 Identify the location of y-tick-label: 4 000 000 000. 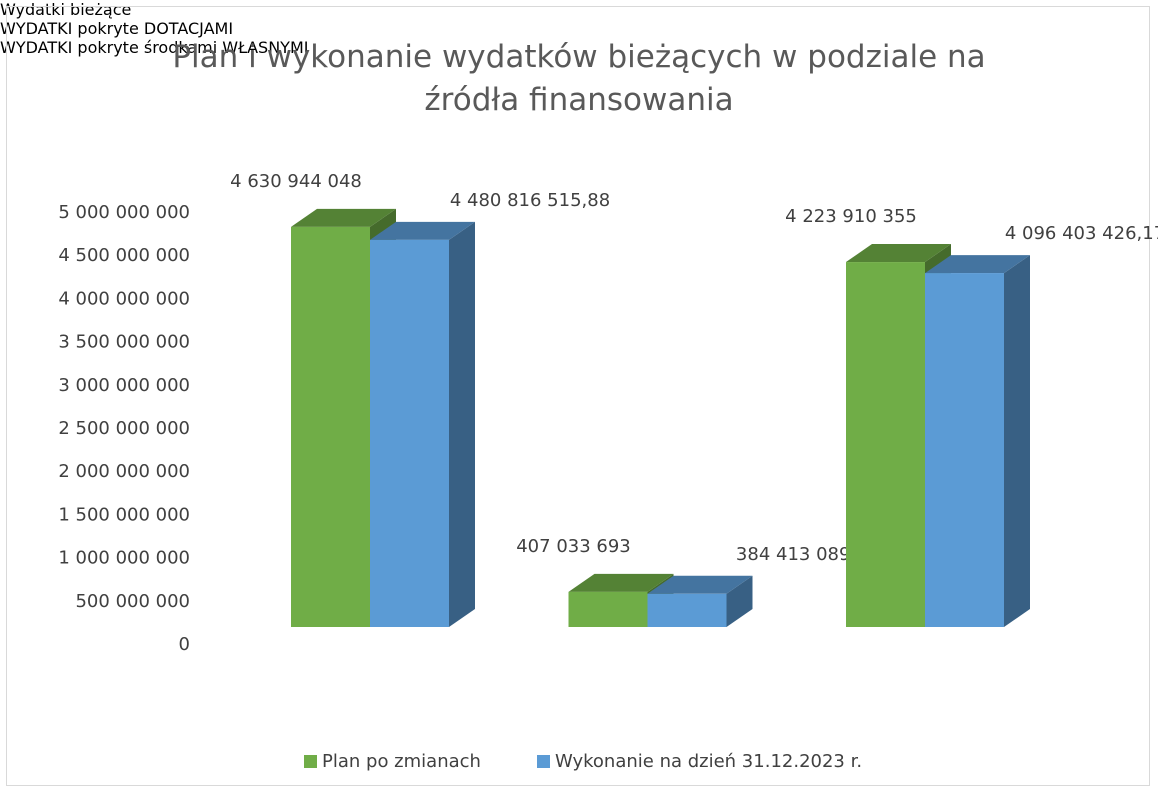
(124, 298).